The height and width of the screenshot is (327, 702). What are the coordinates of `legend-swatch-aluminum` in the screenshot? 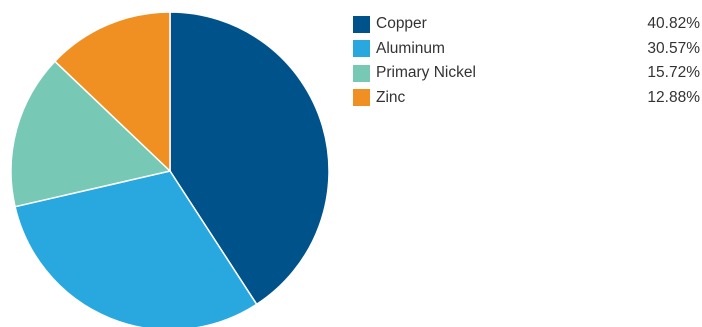 It's located at (361, 49).